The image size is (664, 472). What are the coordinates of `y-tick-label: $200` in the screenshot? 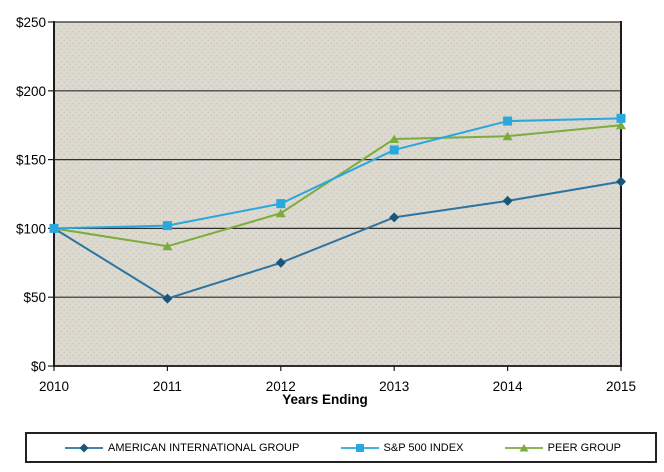 It's located at (31, 91).